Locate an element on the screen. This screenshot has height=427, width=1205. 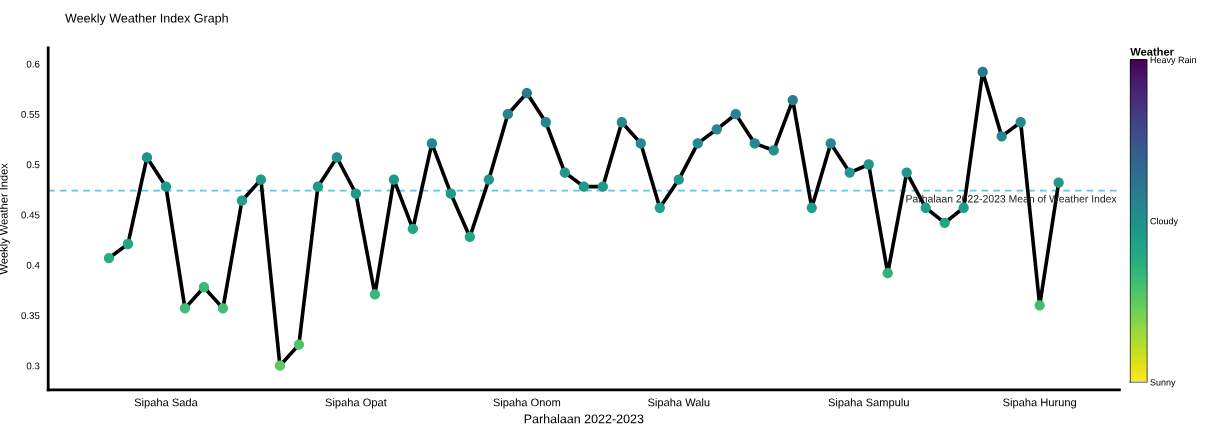
color-bar-title: Weather is located at coordinates (1152, 51).